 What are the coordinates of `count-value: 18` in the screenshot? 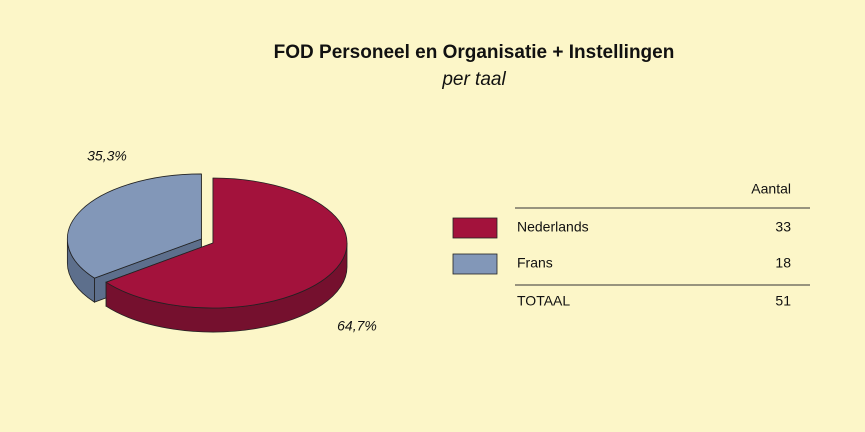 It's located at (783, 263).